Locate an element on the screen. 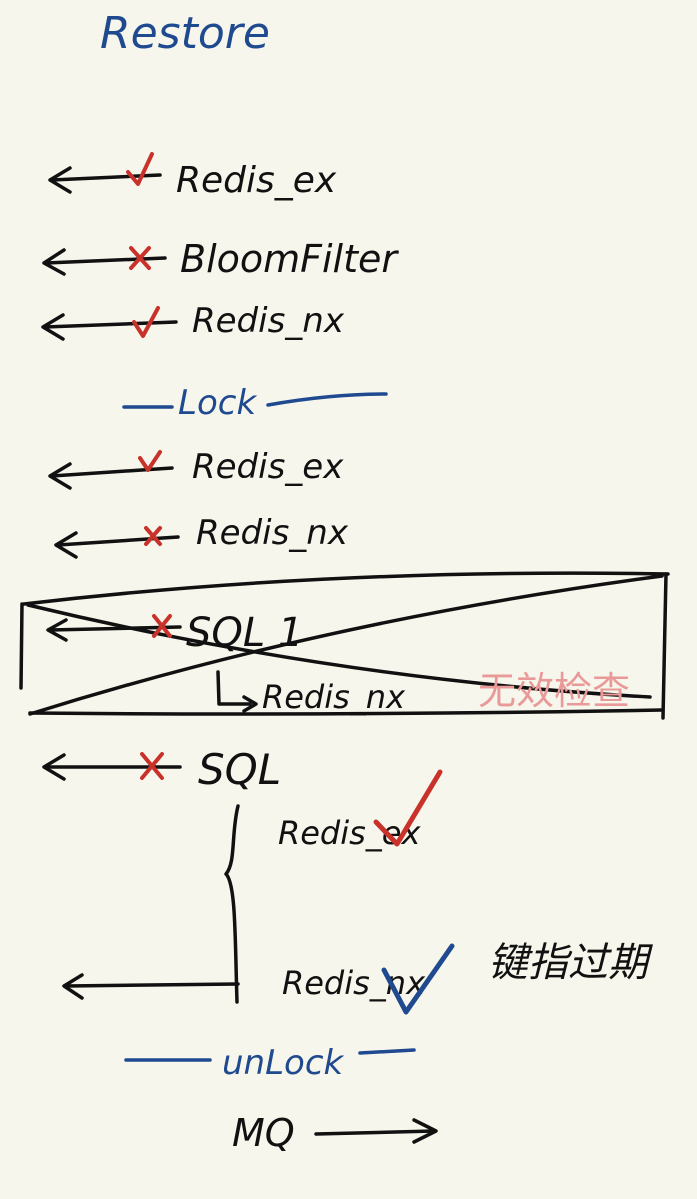 This screenshot has height=1199, width=697. branch-connector is located at coordinates (234, 688).